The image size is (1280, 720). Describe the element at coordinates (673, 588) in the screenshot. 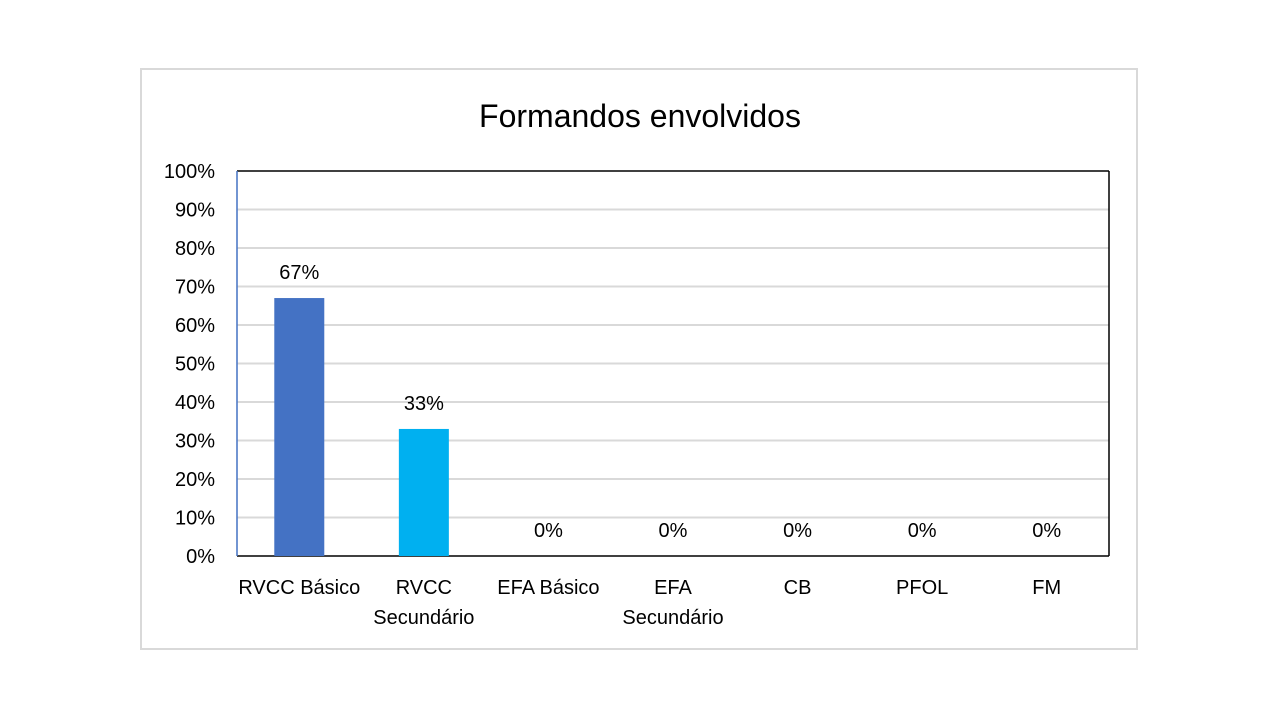

I see `x-category-label: EFA` at that location.